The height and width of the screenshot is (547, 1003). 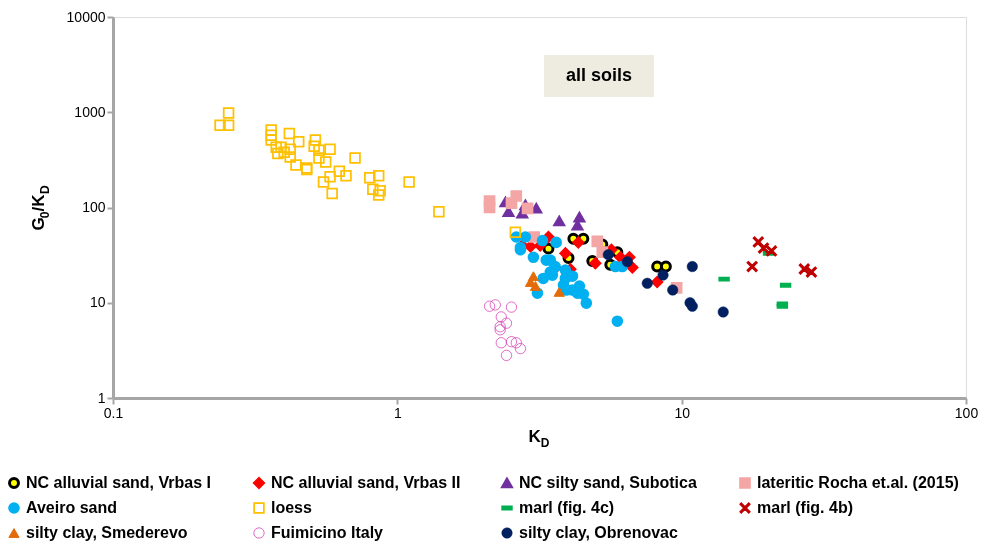 I want to click on legend-label: NC silty sand, Subotica, so click(x=608, y=482).